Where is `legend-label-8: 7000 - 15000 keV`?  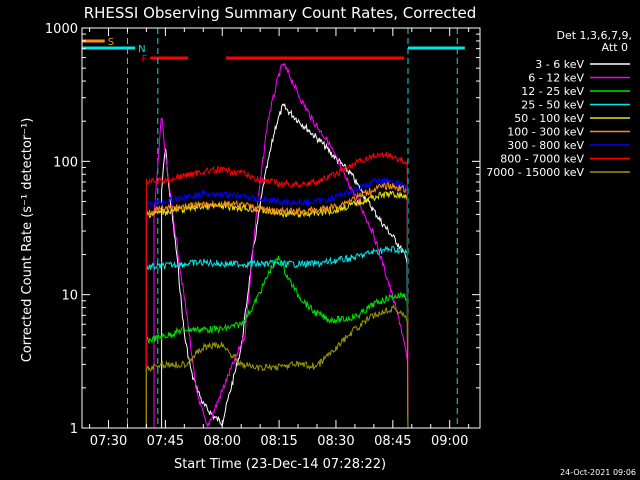 legend-label-8: 7000 - 15000 keV is located at coordinates (535, 172).